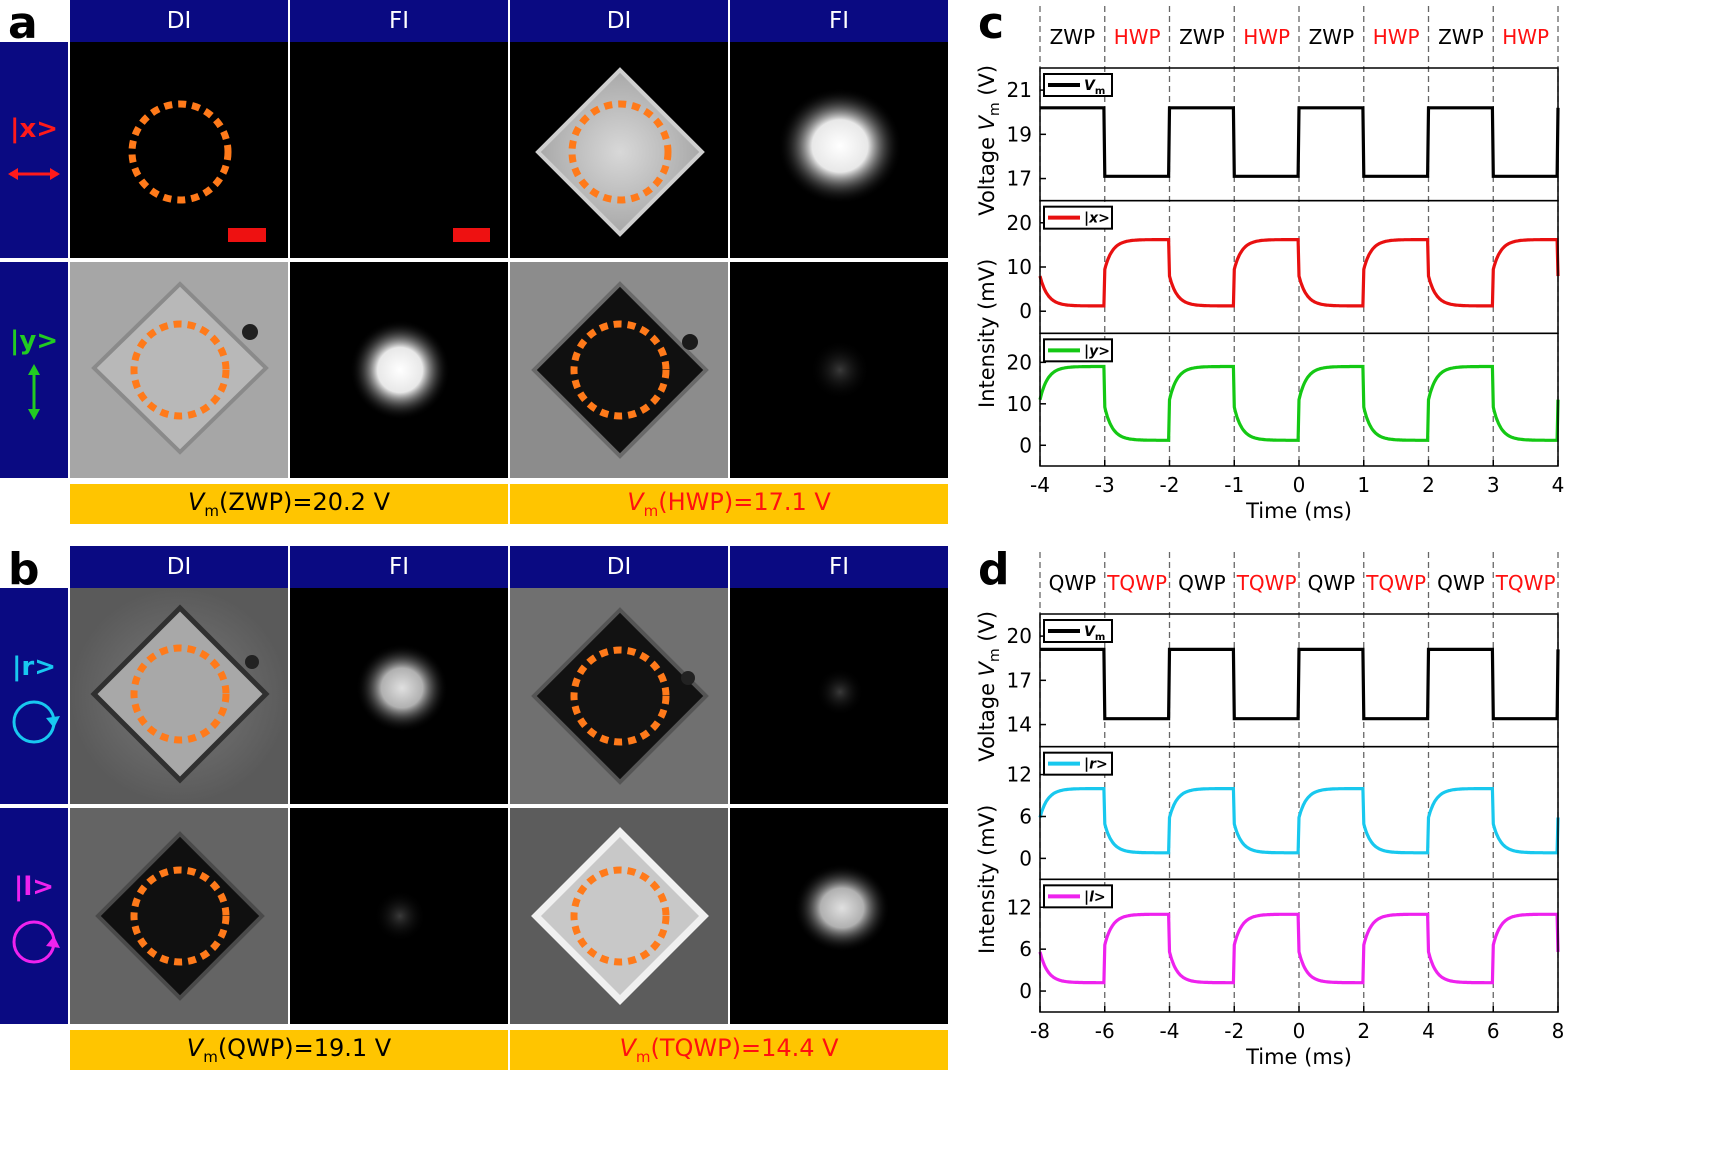 The image size is (1717, 1169). What do you see at coordinates (34, 696) in the screenshot?
I see `row-label-r: |r>` at bounding box center [34, 696].